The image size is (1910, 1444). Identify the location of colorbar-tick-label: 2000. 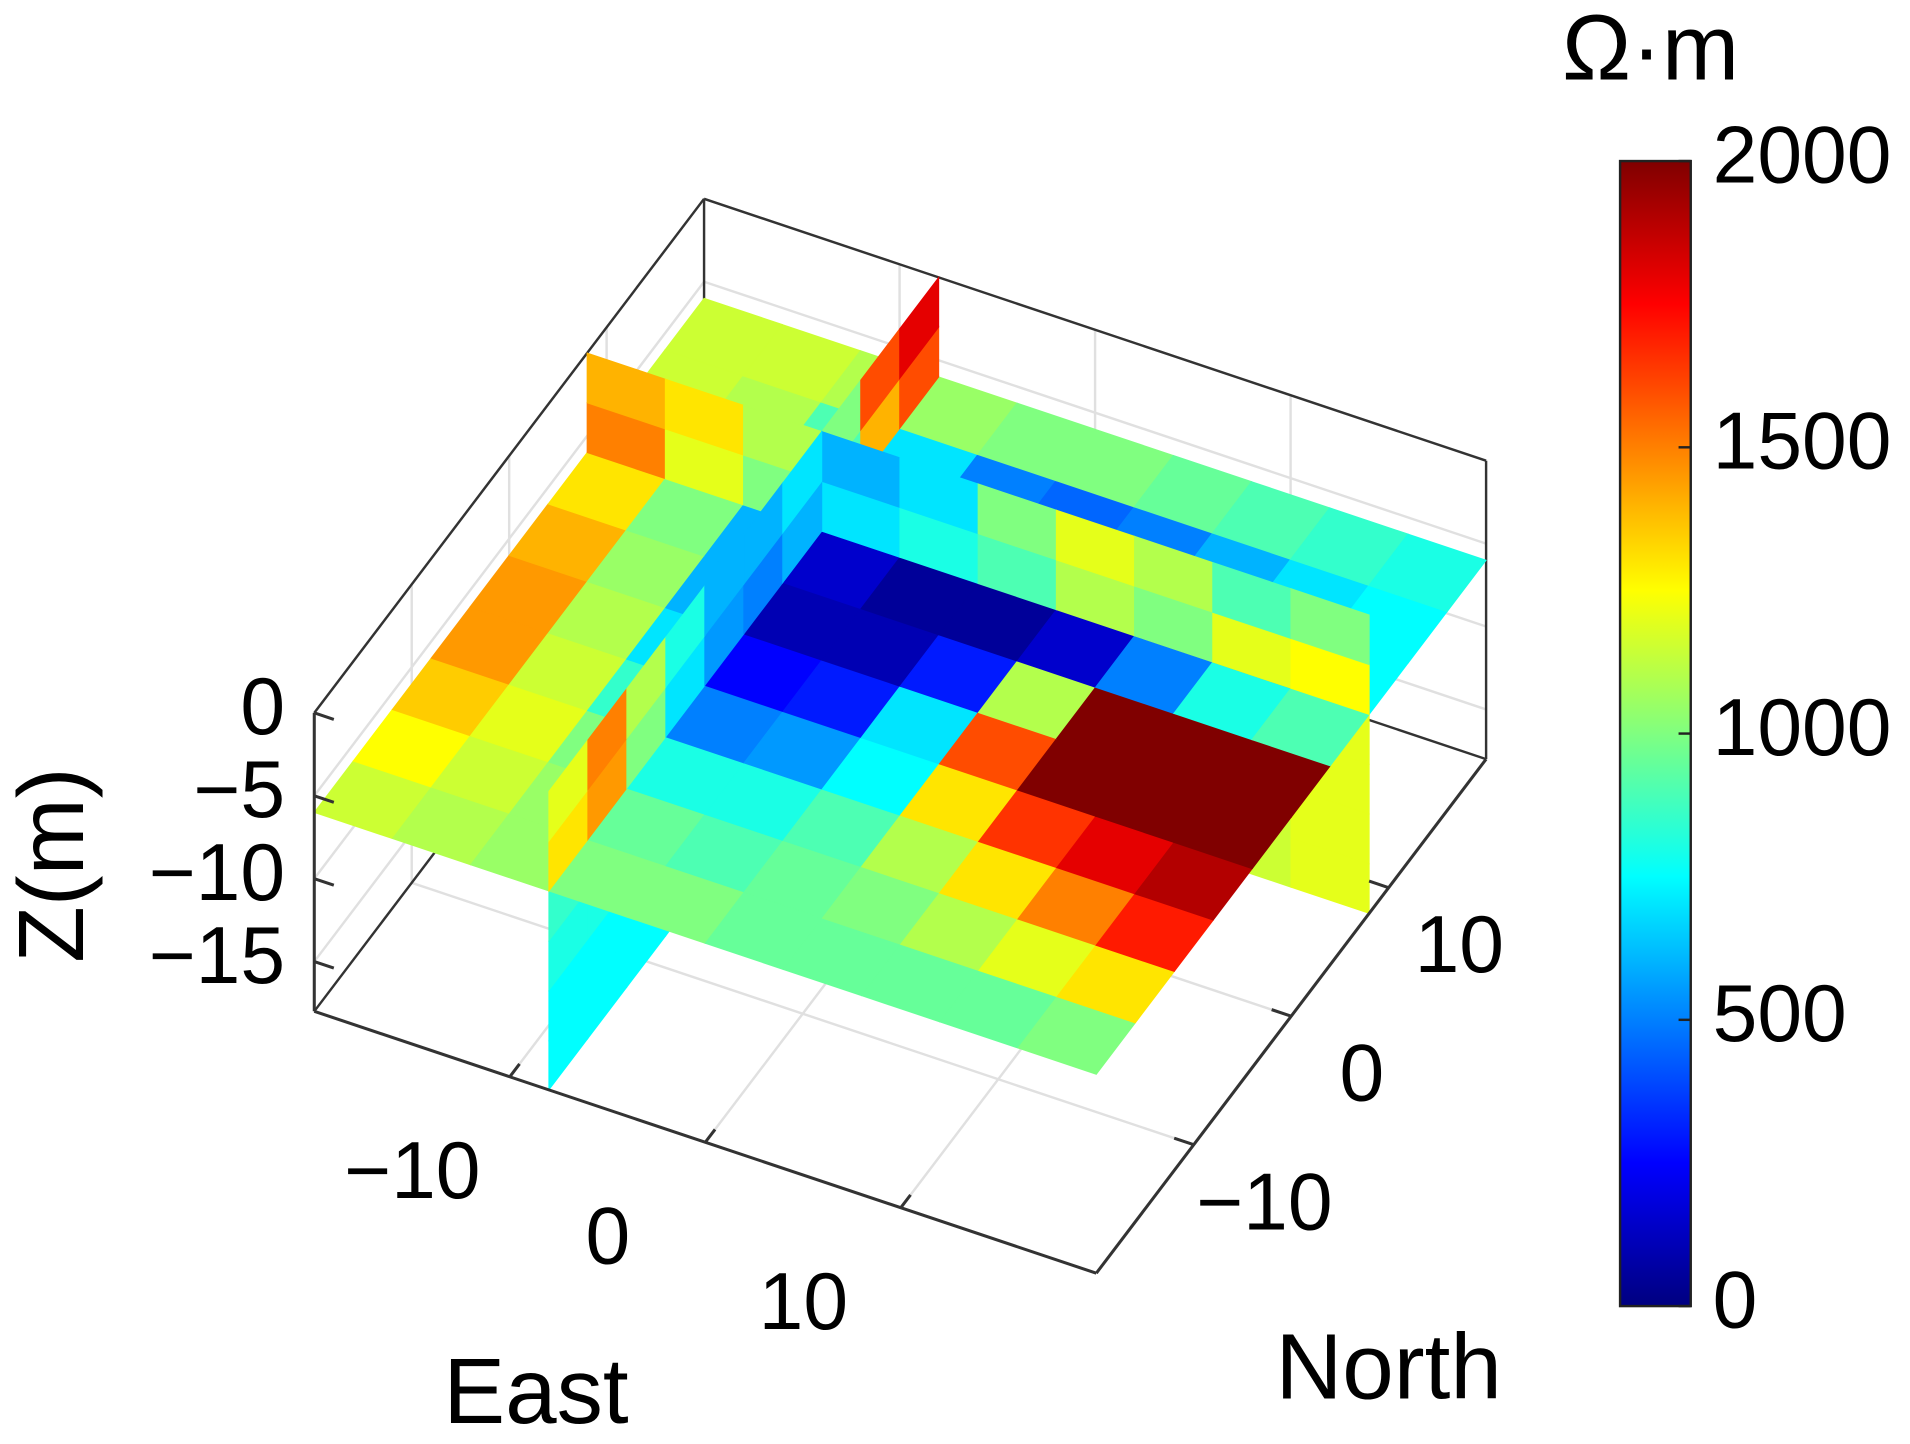
(1802, 155).